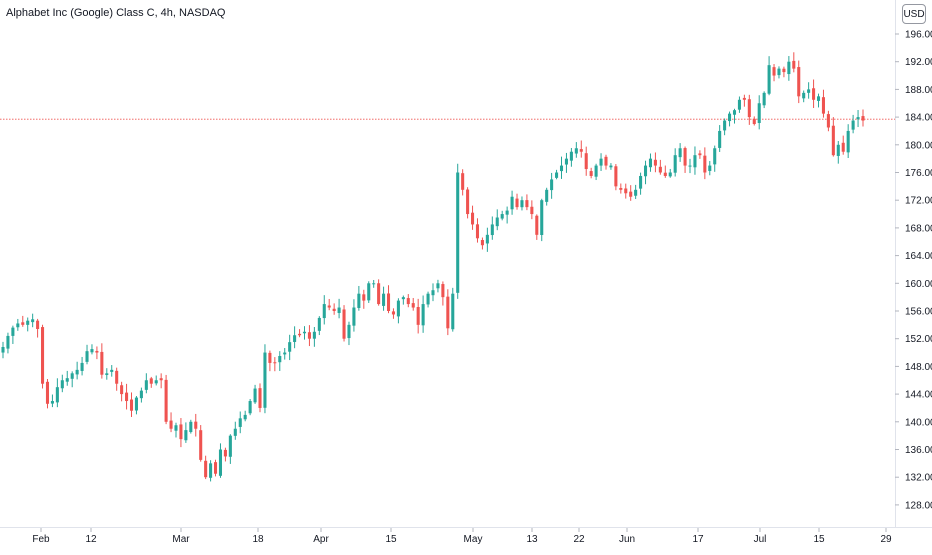 This screenshot has height=555, width=932. Describe the element at coordinates (918, 228) in the screenshot. I see `y-axis-tick-label: 168.00` at that location.